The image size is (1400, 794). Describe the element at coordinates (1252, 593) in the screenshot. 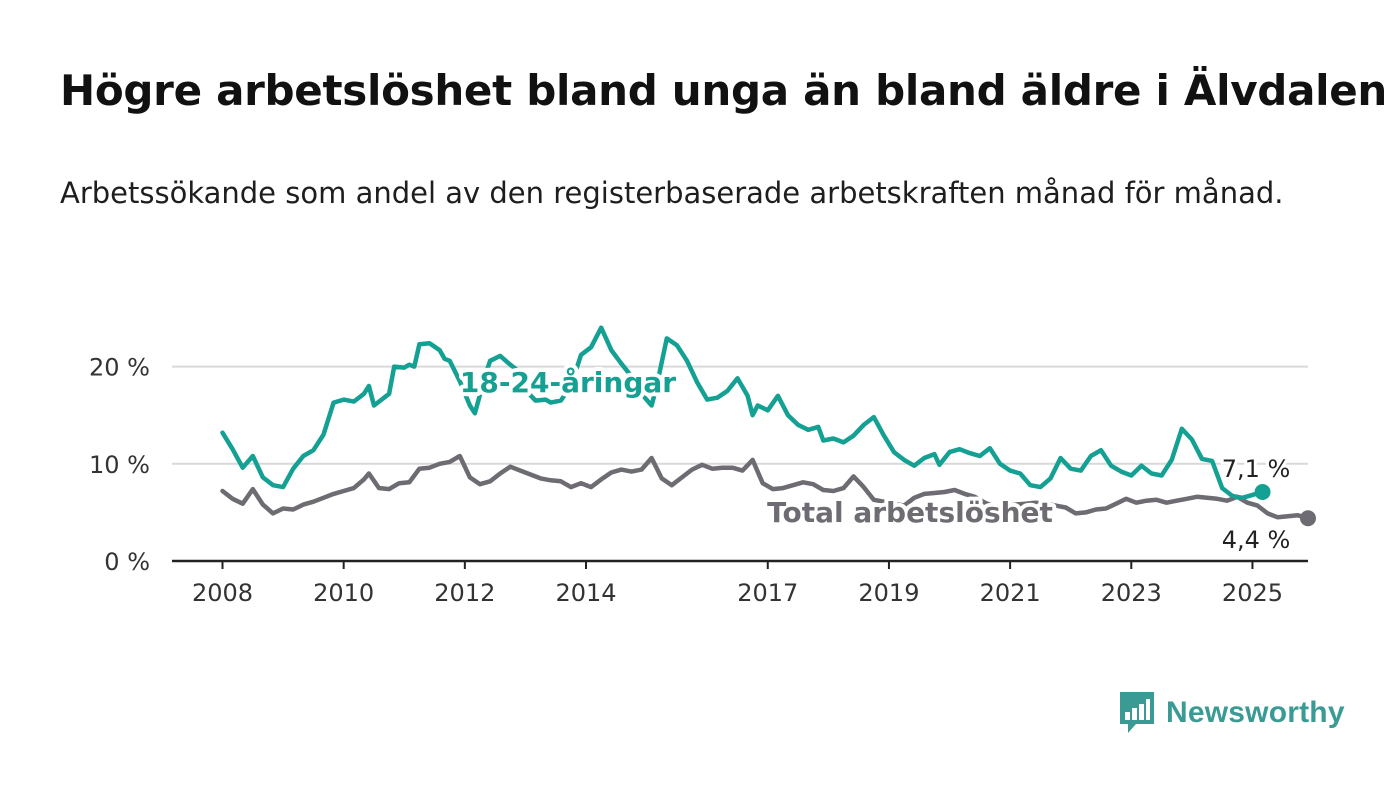

I see `x-tick-label: 2025` at that location.